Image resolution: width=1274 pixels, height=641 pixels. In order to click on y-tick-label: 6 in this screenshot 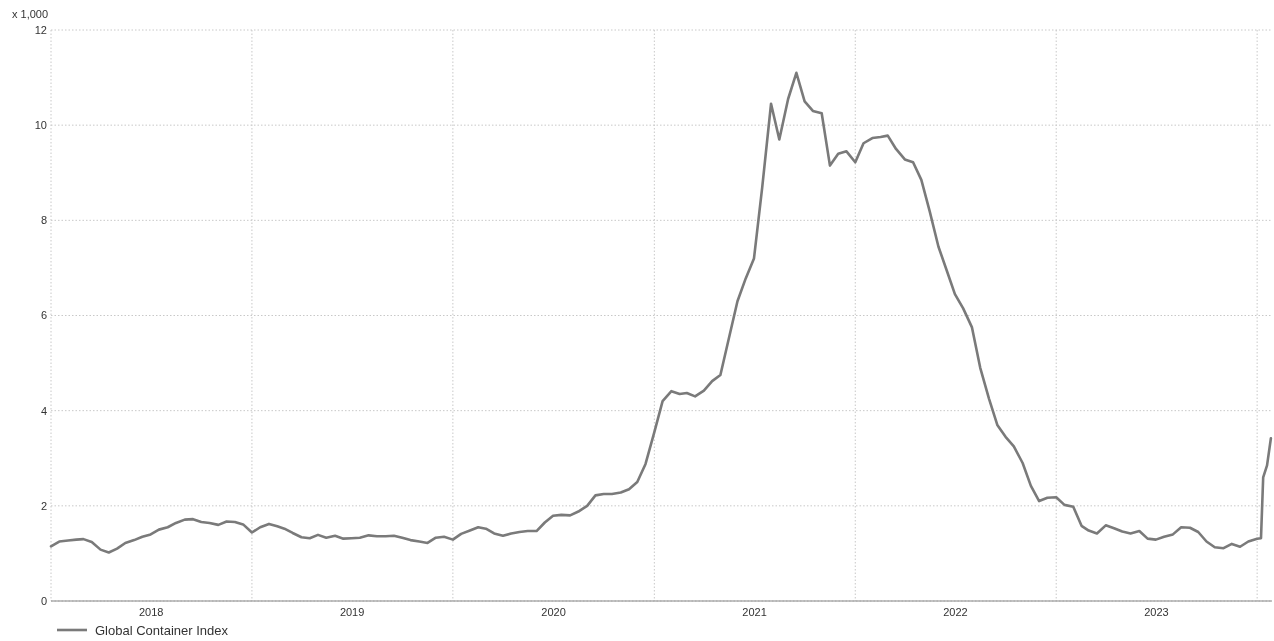, I will do `click(43, 315)`.